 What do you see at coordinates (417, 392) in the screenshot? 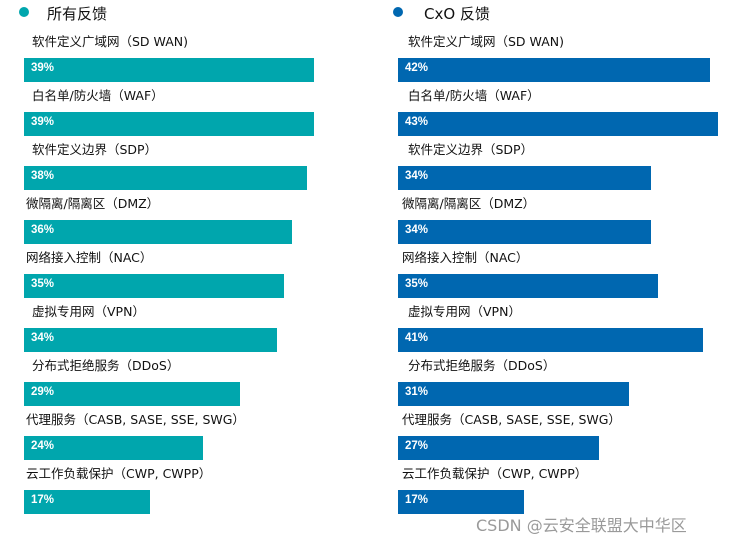
I see `bar-value-label: 31%` at bounding box center [417, 392].